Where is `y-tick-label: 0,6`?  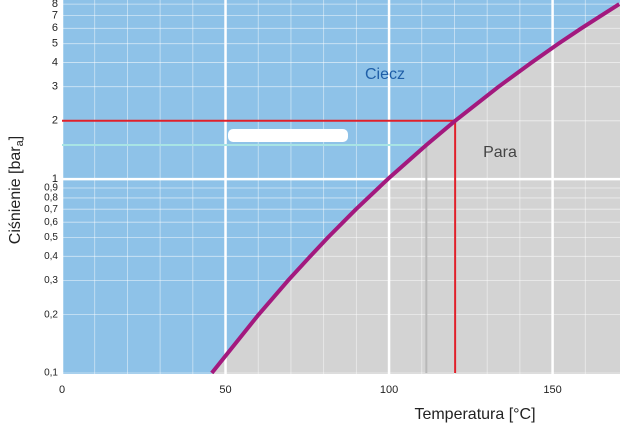 y-tick-label: 0,6 is located at coordinates (51, 222).